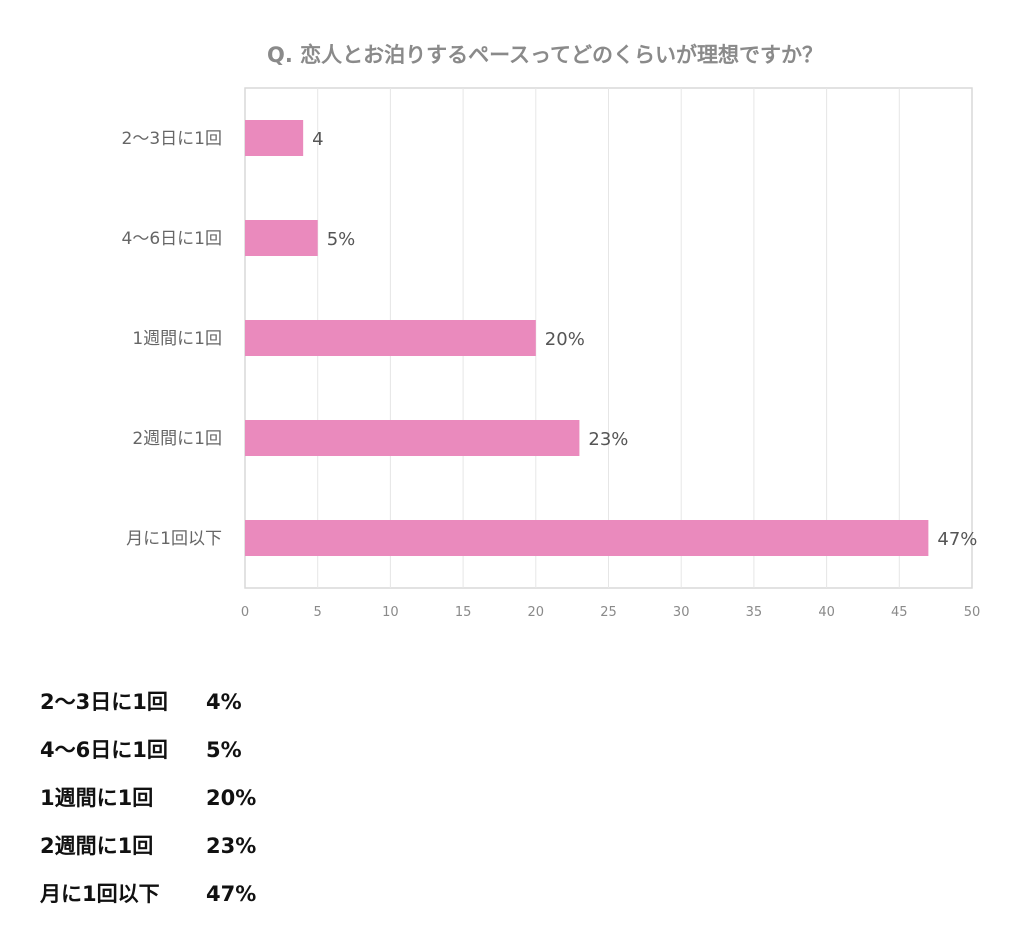 The height and width of the screenshot is (931, 1024). What do you see at coordinates (104, 702) in the screenshot?
I see `summary-label: 2〜3日に1回` at bounding box center [104, 702].